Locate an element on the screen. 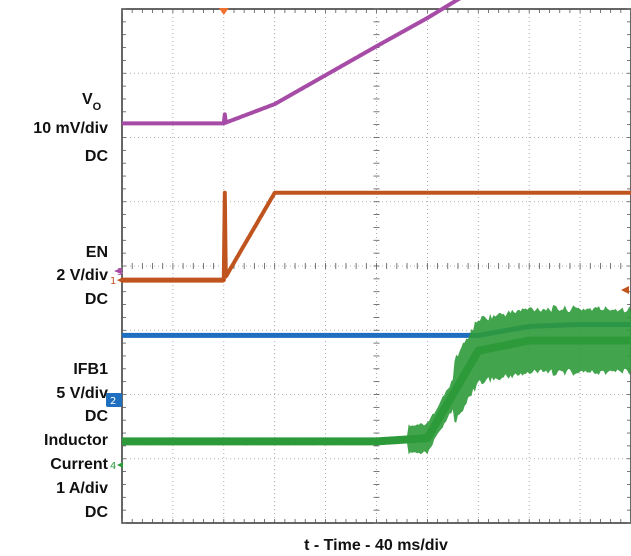 This screenshot has width=631, height=556. ch3-marker: 3 is located at coordinates (118, 272).